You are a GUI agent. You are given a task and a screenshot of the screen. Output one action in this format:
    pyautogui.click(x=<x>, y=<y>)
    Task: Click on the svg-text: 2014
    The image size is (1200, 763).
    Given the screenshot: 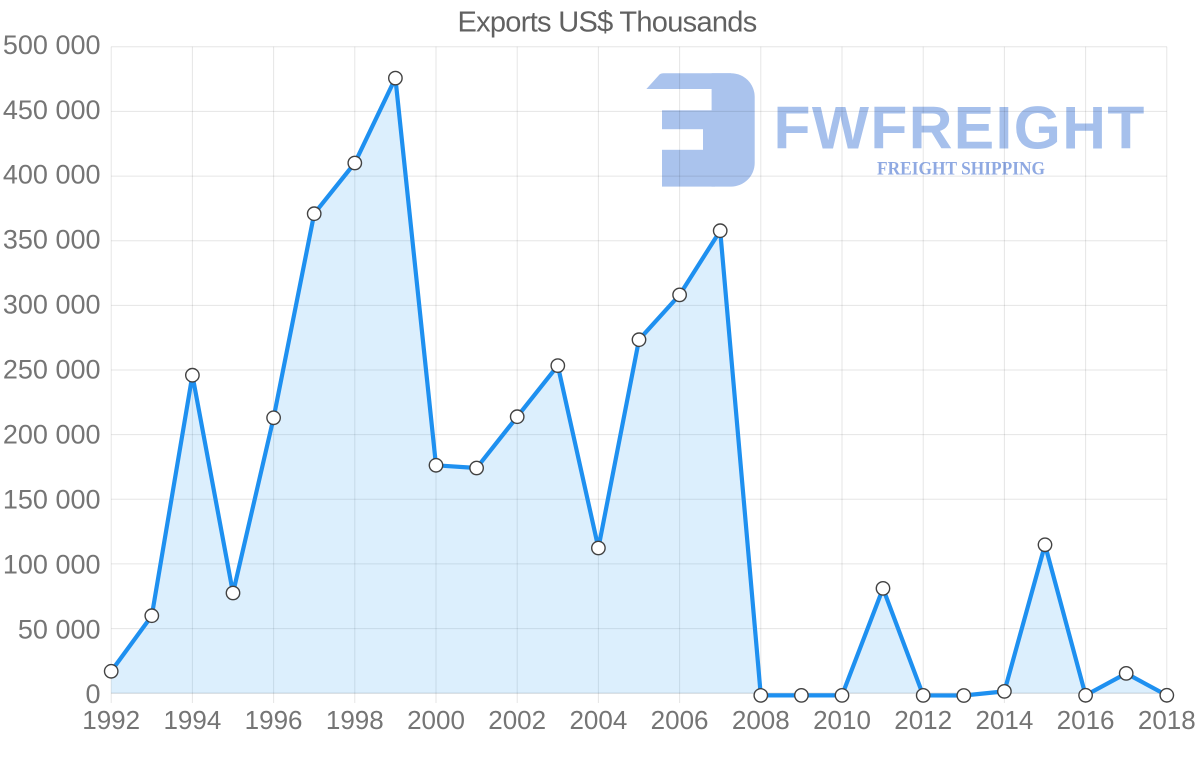 What is the action you would take?
    pyautogui.click(x=1004, y=720)
    